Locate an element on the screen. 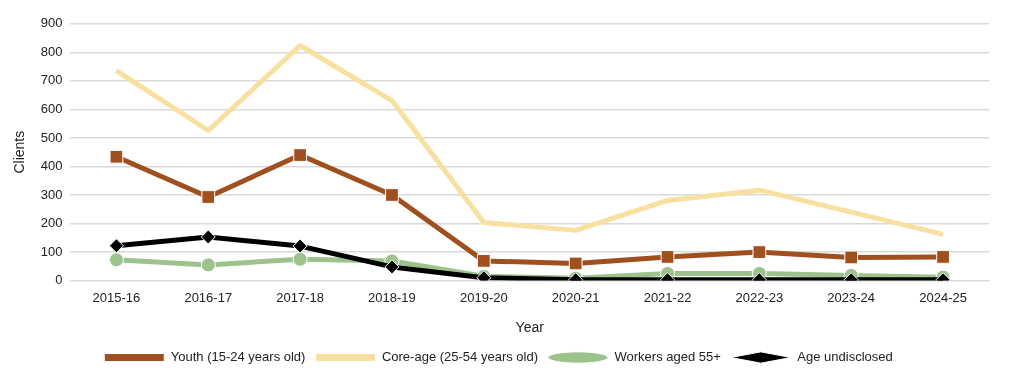 The image size is (1017, 382). x-tick-label: 2018-19 is located at coordinates (392, 297).